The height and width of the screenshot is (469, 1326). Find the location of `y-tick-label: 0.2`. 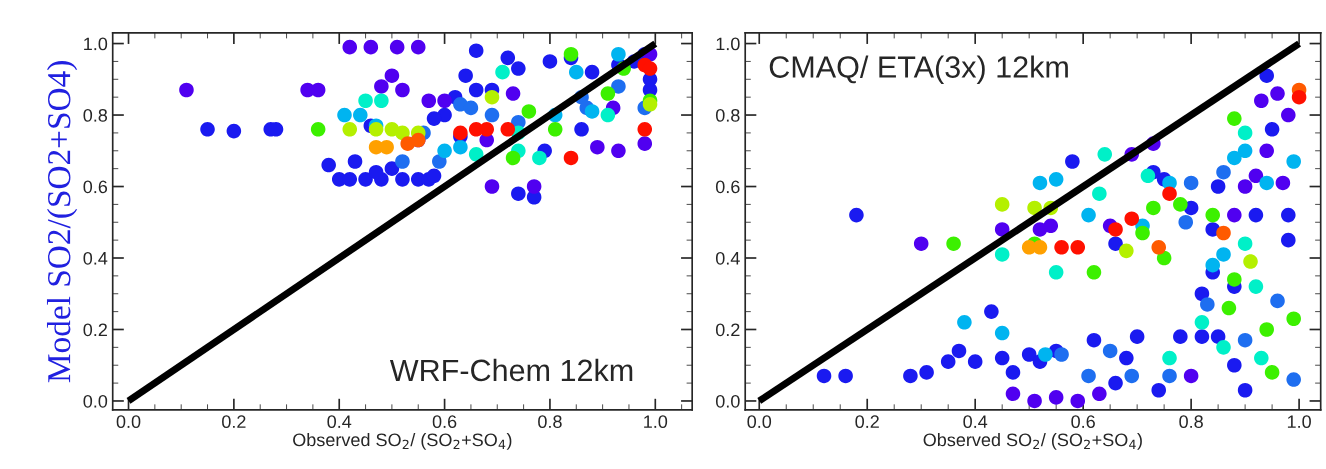

y-tick-label: 0.2 is located at coordinates (727, 330).